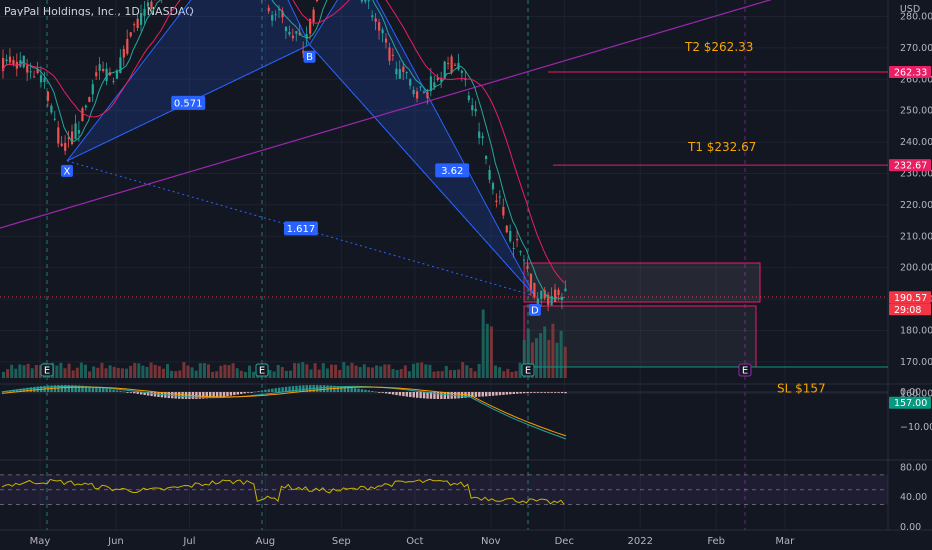 Image resolution: width=932 pixels, height=550 pixels. What do you see at coordinates (444, 490) in the screenshot?
I see `rsi-pane` at bounding box center [444, 490].